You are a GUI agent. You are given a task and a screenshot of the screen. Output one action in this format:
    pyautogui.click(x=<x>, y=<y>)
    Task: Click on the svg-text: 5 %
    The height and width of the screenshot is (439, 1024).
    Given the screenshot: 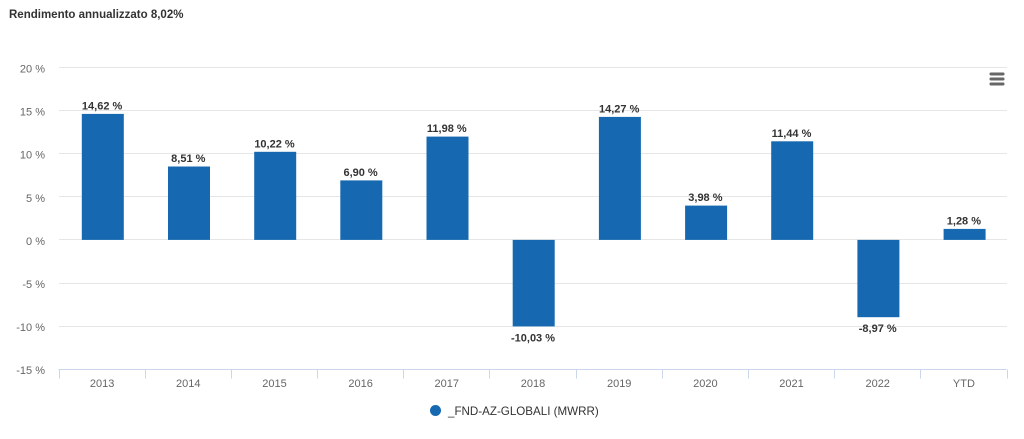 What is the action you would take?
    pyautogui.click(x=35, y=199)
    